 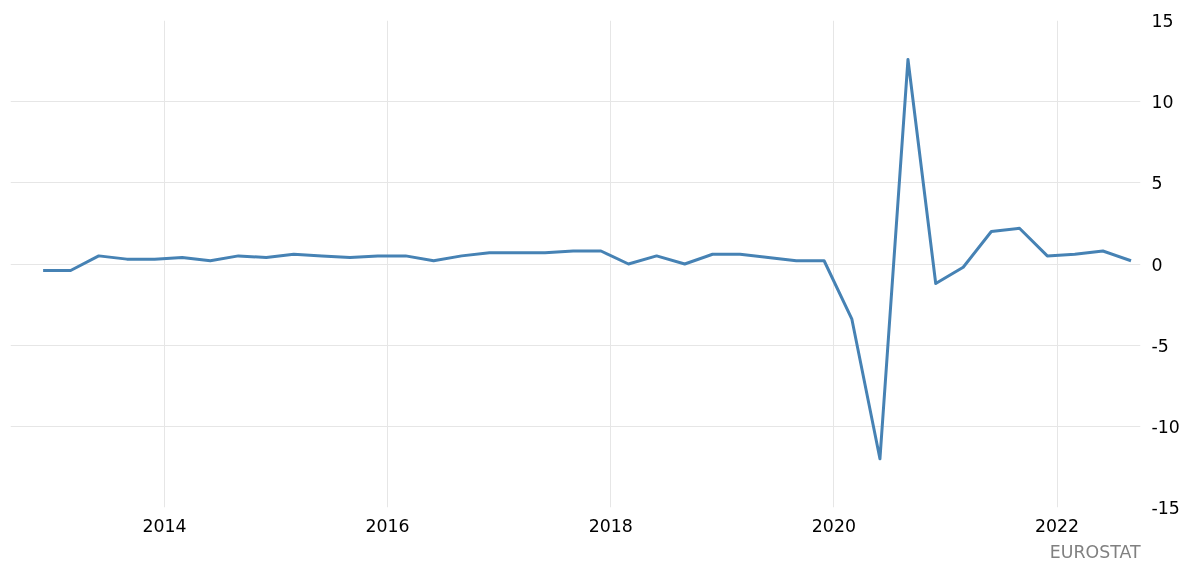 I want to click on x-tick-label: 2014, so click(x=164, y=525).